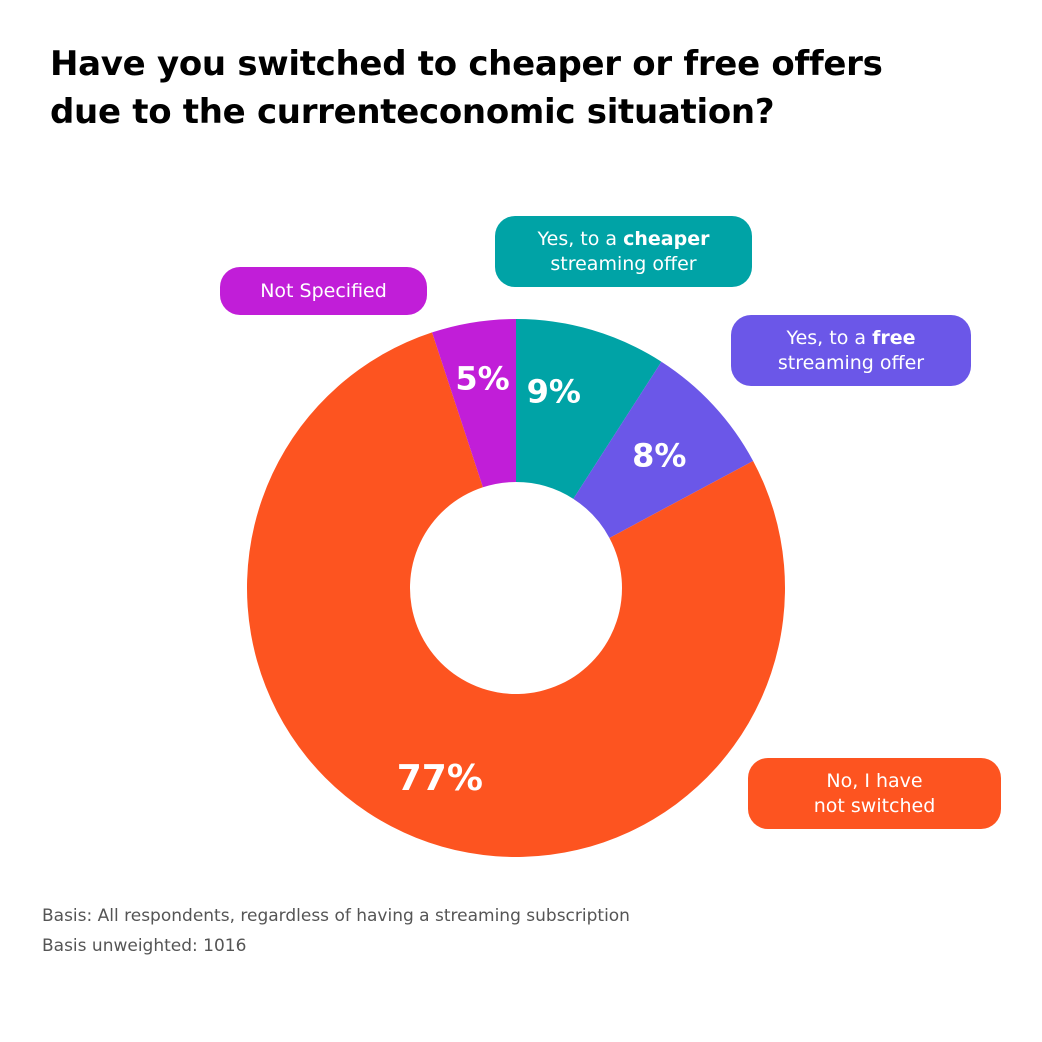 This screenshot has width=1042, height=1042. What do you see at coordinates (580, 238) in the screenshot?
I see `legend-cheaper-prefix: Yes, to a` at bounding box center [580, 238].